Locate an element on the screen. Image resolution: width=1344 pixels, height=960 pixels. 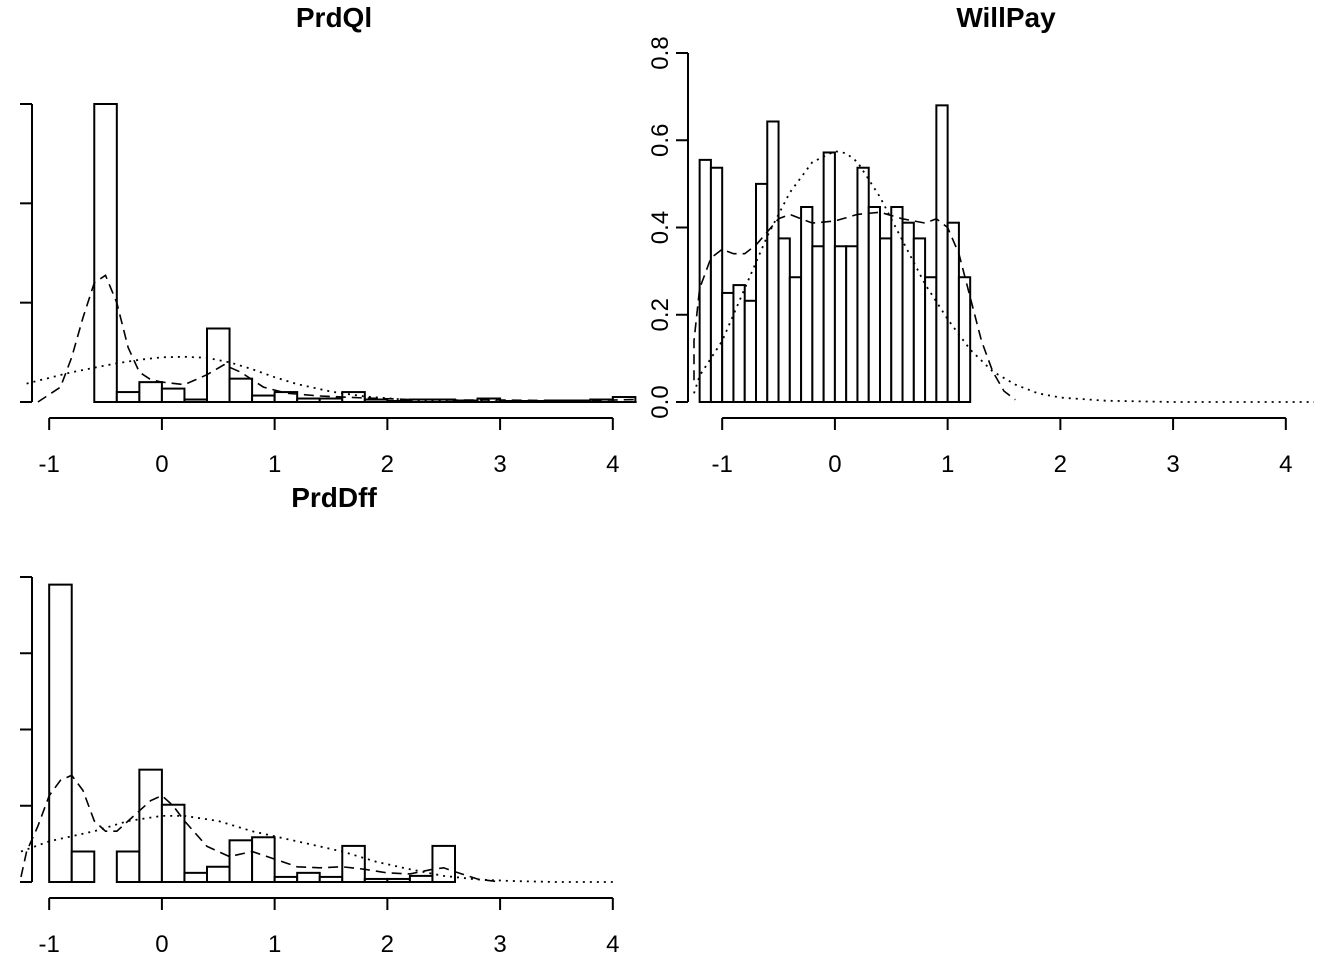
panel-title: PrdQl is located at coordinates (334, 17).